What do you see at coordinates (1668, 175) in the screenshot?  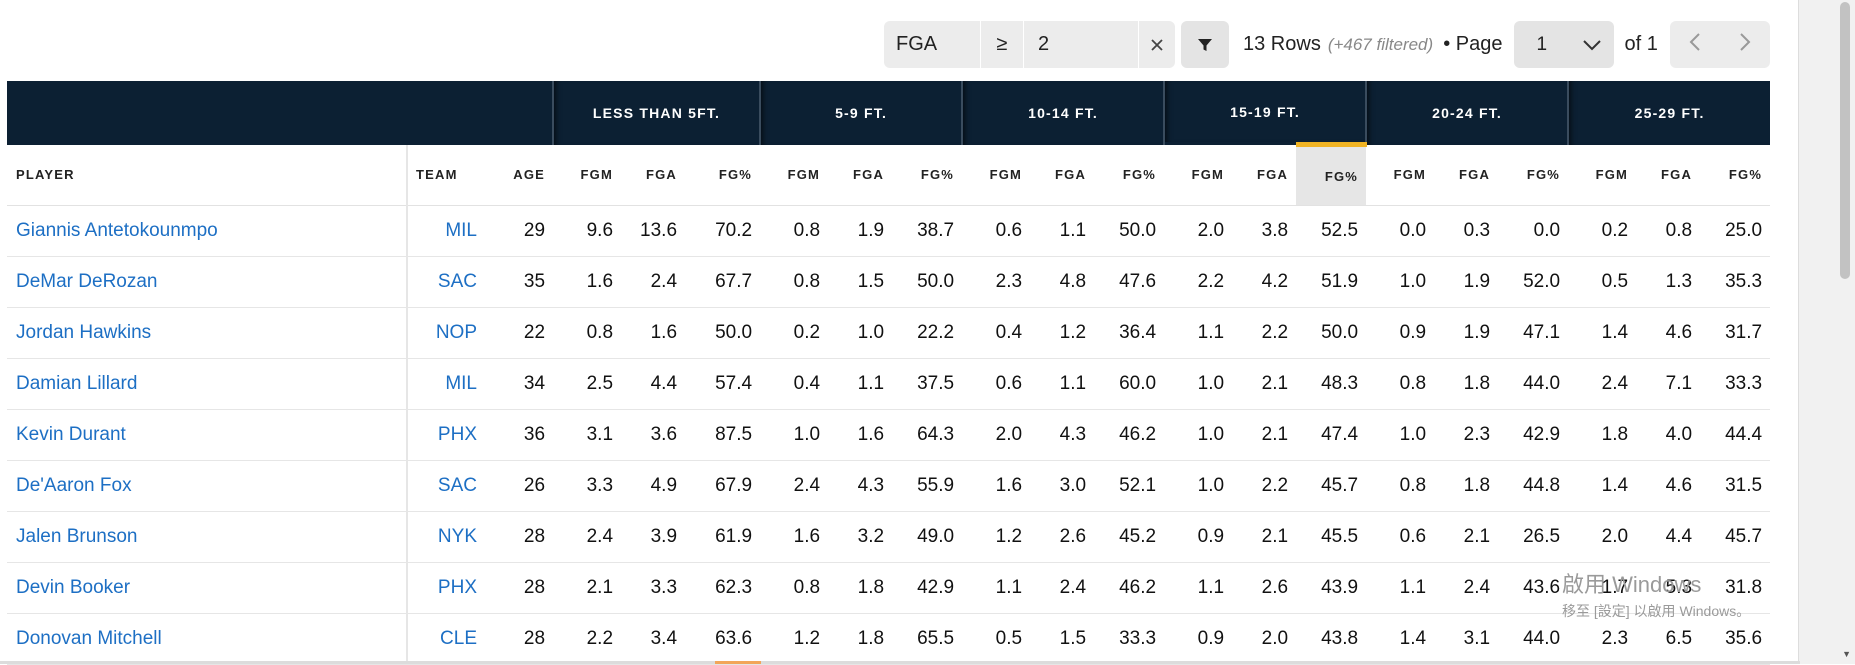 I see `column-header-25-29ft-fga: FGA` at bounding box center [1668, 175].